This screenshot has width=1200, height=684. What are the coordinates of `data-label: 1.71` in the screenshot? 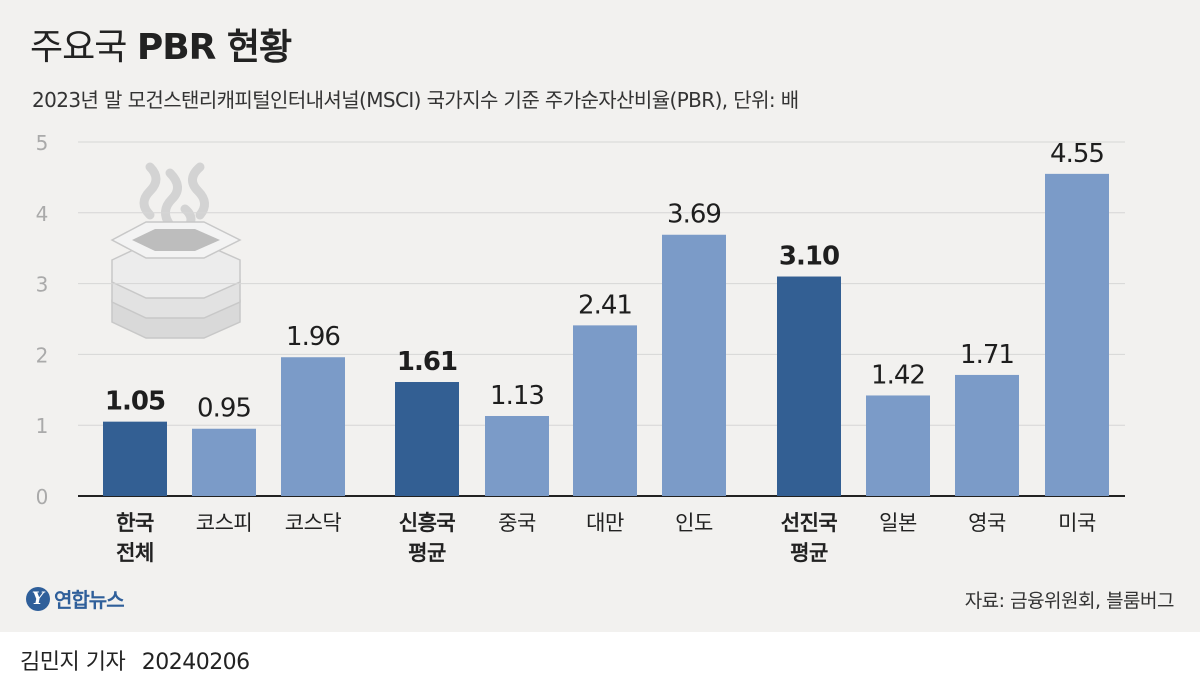 It's located at (987, 355).